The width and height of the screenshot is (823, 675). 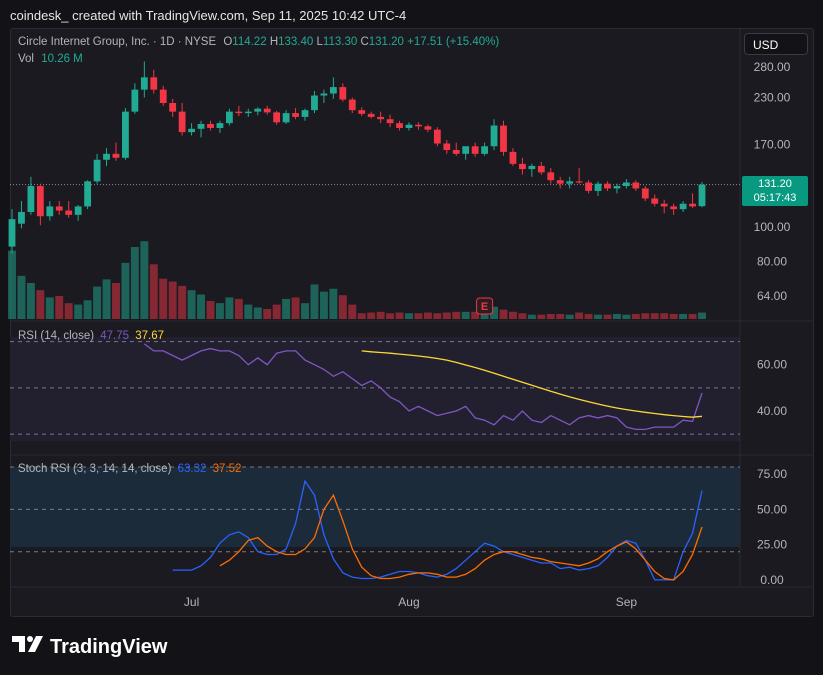 I want to click on volume-legend: Vol 10.26 M, so click(x=50, y=59).